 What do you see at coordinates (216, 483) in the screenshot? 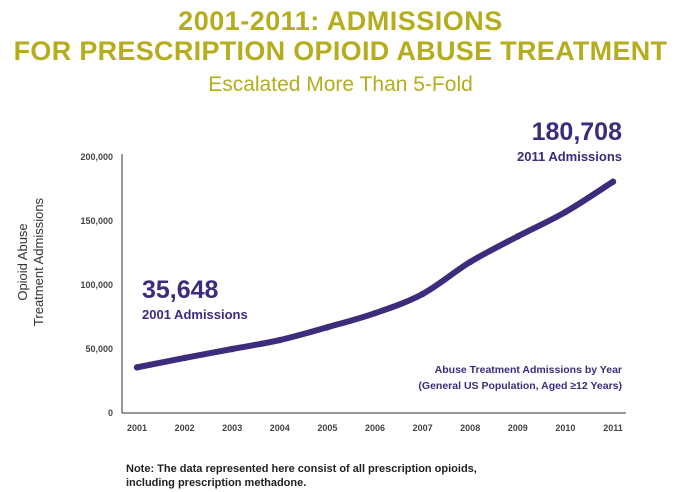
I see `footnote-line-2: including prescription methadone.` at bounding box center [216, 483].